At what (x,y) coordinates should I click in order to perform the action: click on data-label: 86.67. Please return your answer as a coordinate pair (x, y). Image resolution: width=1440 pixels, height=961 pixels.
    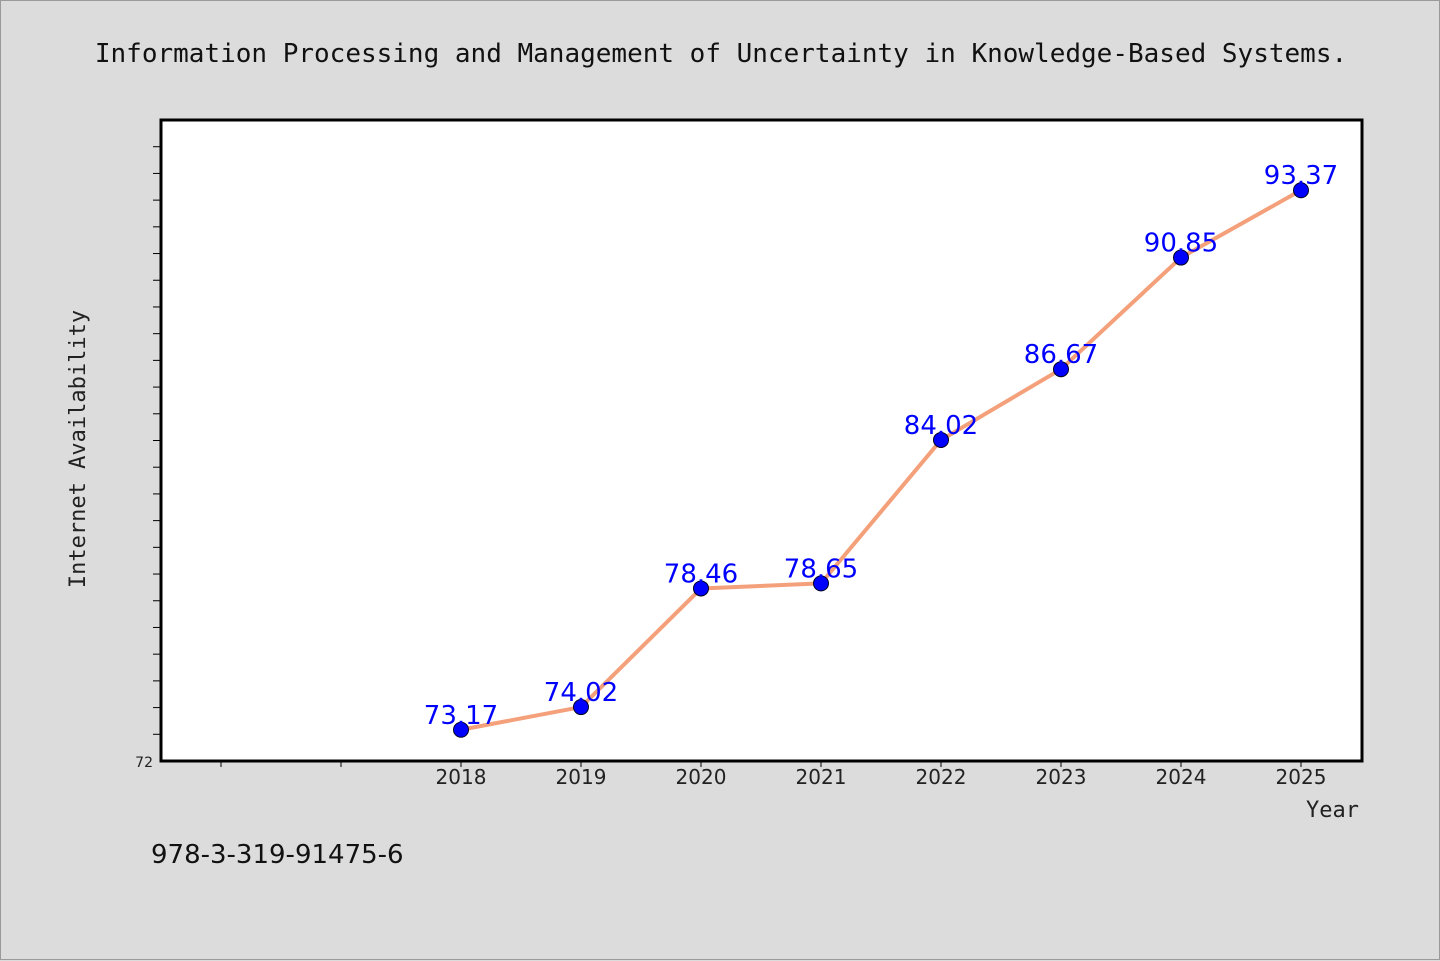
    Looking at the image, I should click on (1061, 355).